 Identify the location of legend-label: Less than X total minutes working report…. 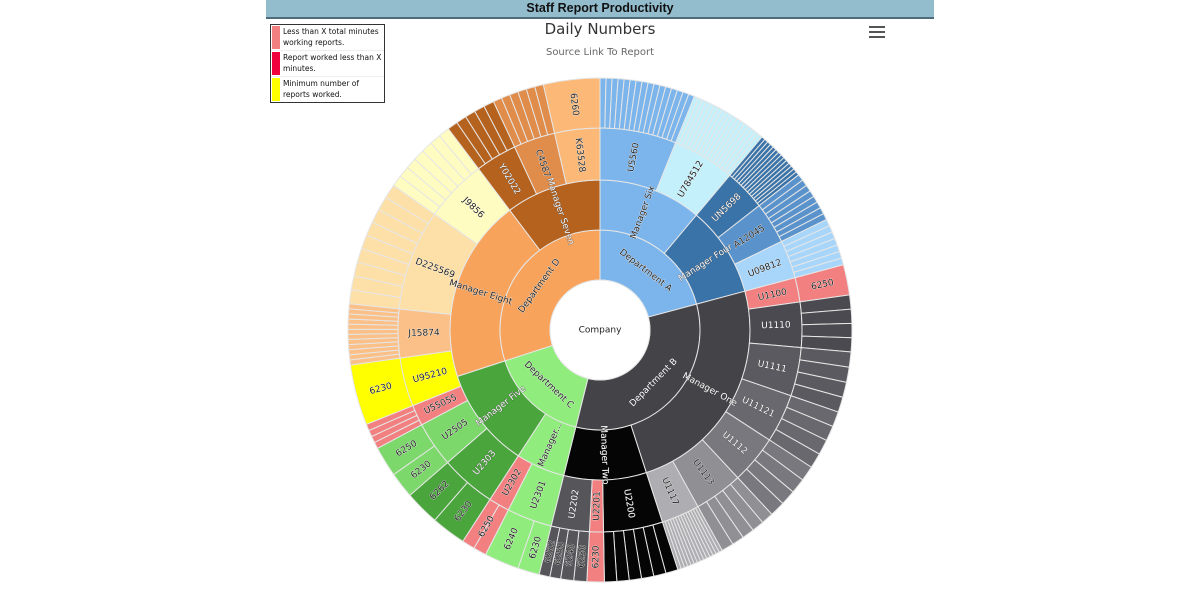
(331, 37).